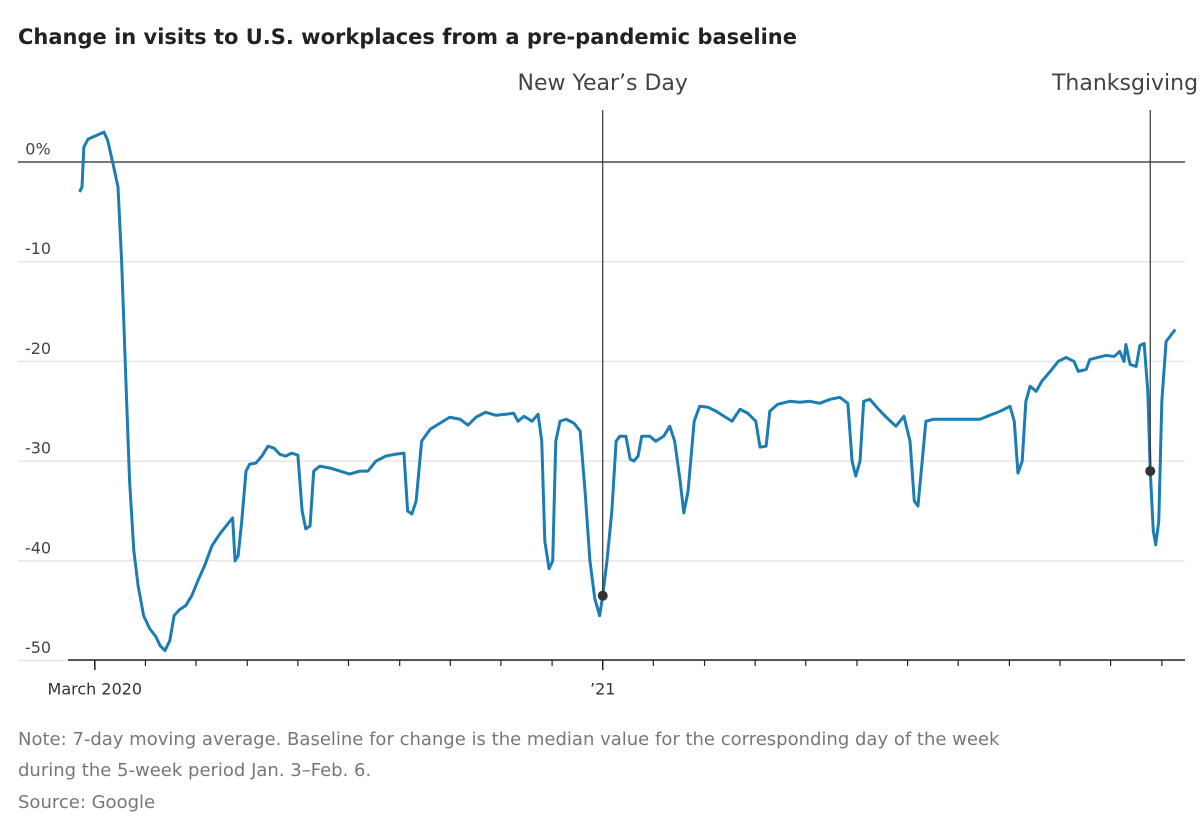 Image resolution: width=1200 pixels, height=836 pixels. What do you see at coordinates (602, 83) in the screenshot?
I see `annotation-label: New Year’s Day` at bounding box center [602, 83].